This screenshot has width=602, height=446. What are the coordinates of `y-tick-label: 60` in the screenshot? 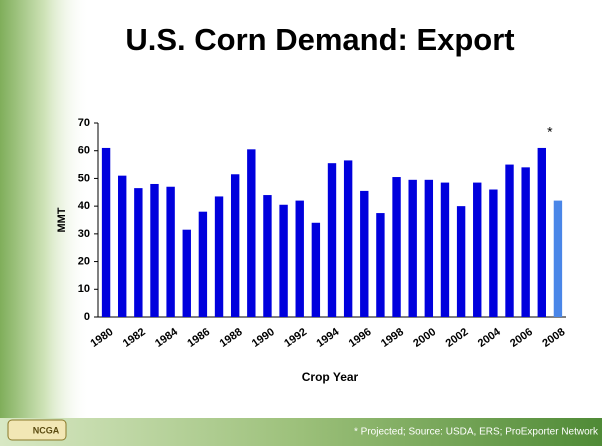 It's located at (84, 151).